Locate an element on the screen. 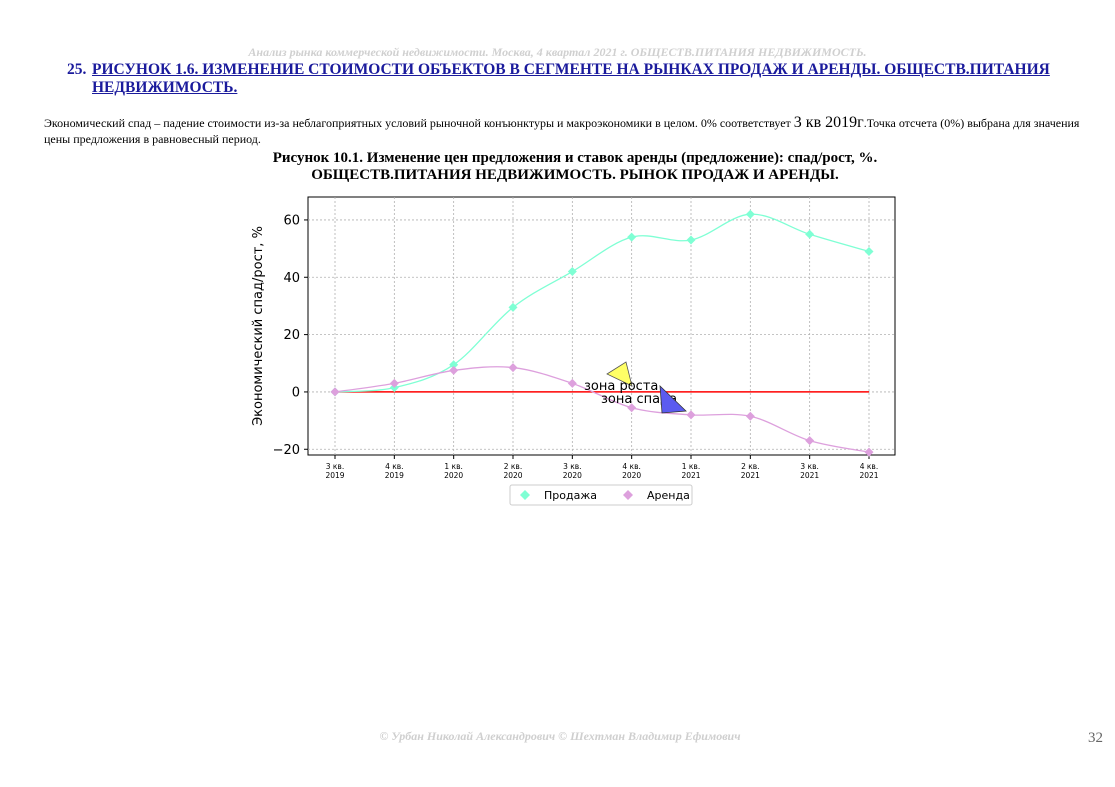 Image resolution: width=1115 pixels, height=787 pixels. legend-marker-sales is located at coordinates (525, 495).